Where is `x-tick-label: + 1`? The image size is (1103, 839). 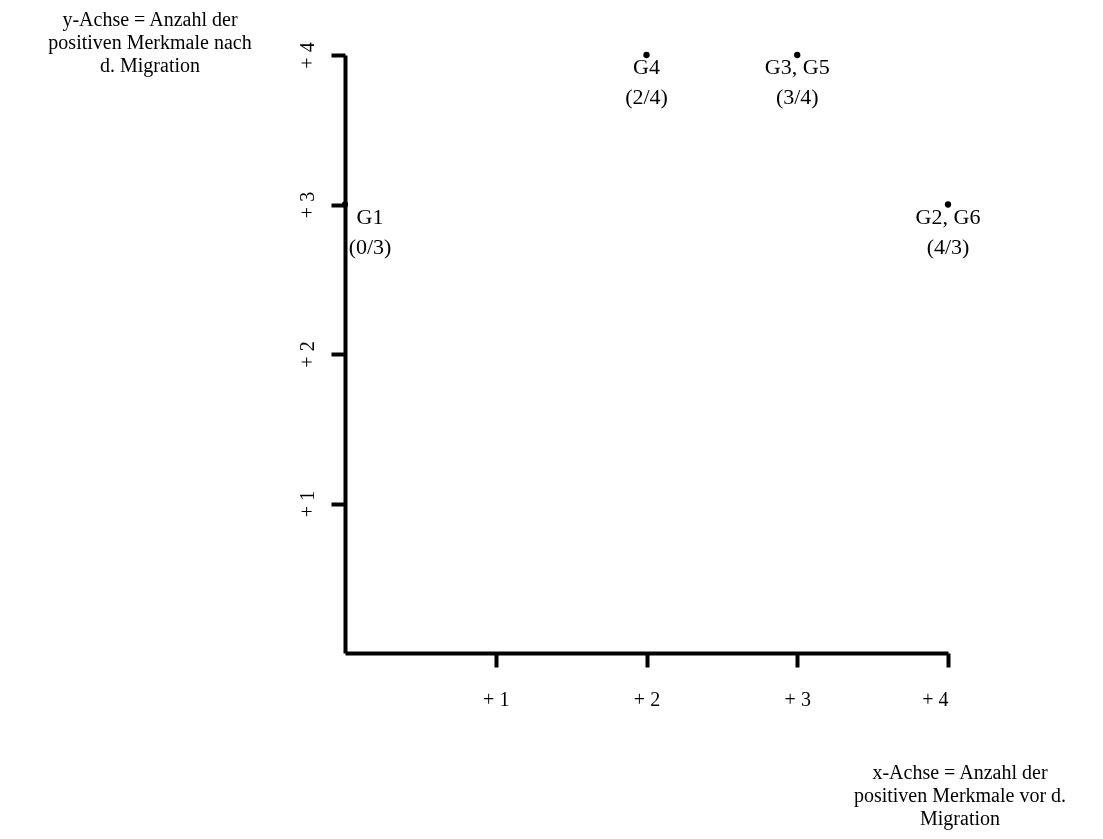 x-tick-label: + 1 is located at coordinates (496, 698).